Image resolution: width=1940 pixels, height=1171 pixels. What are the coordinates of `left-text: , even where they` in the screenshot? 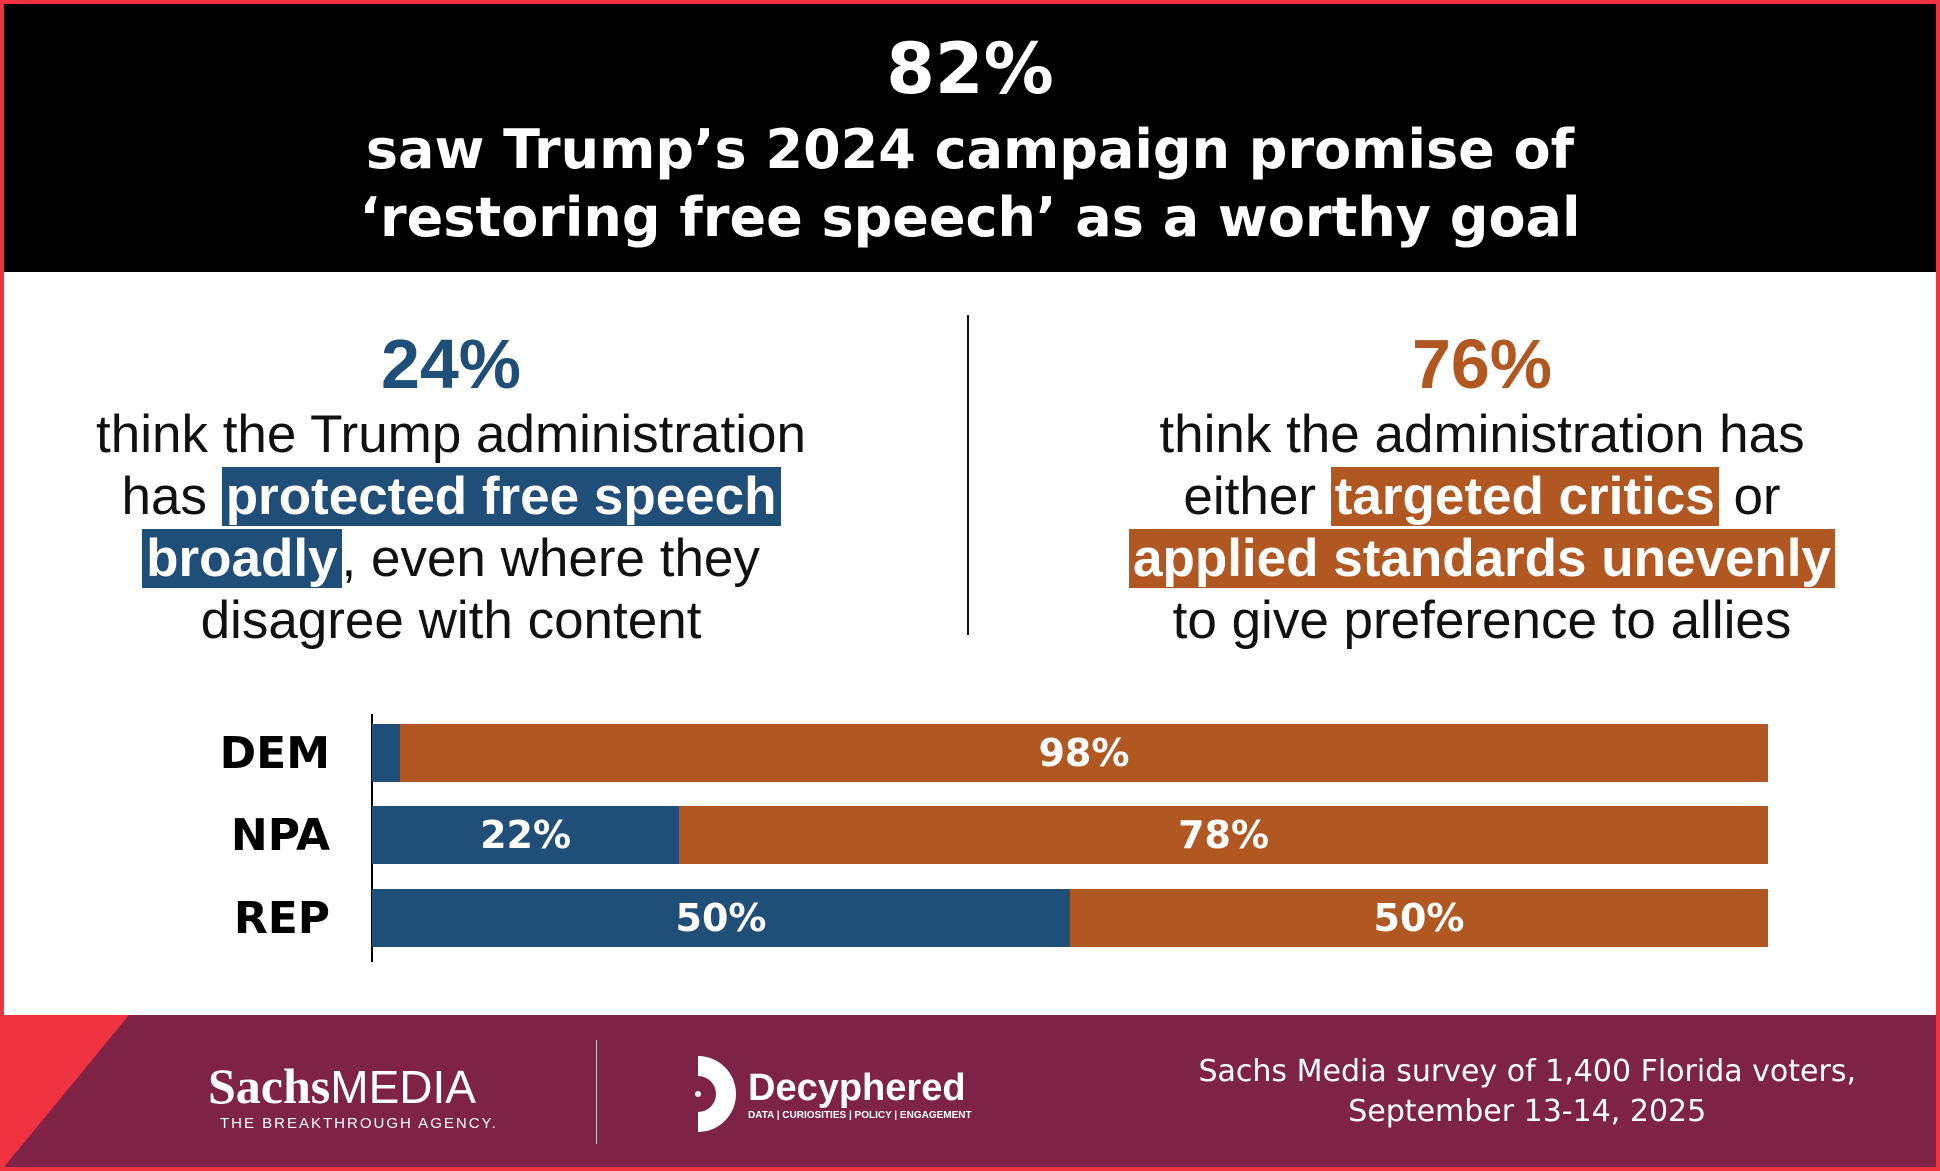 It's located at (550, 558).